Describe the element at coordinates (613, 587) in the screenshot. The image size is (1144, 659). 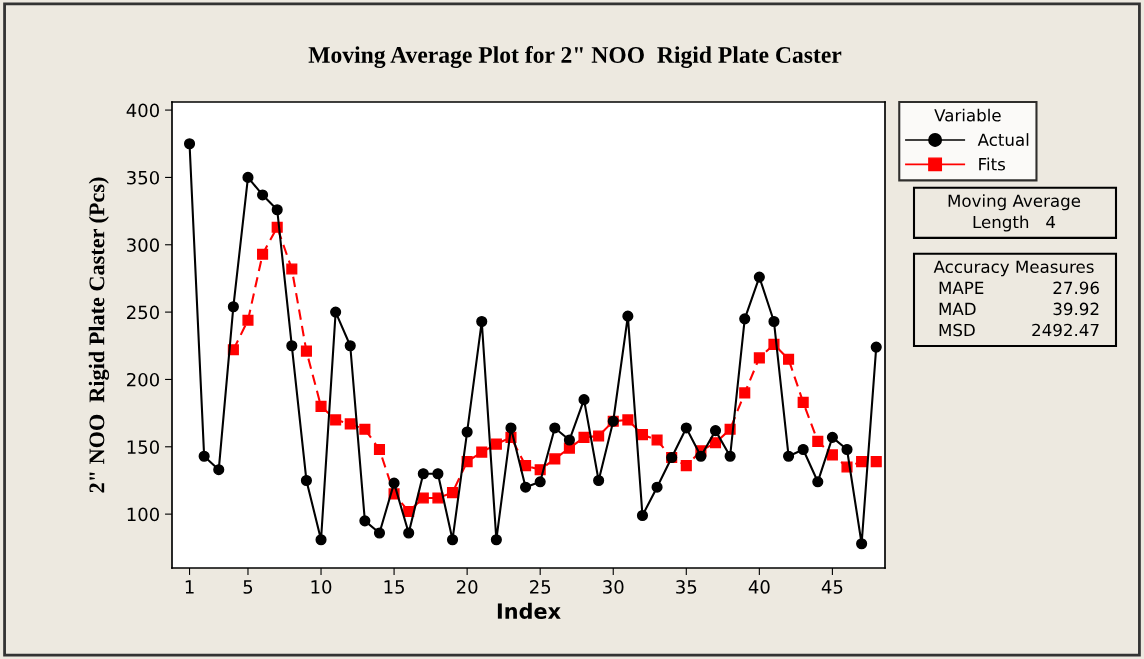
I see `x-tick-label: 30` at that location.